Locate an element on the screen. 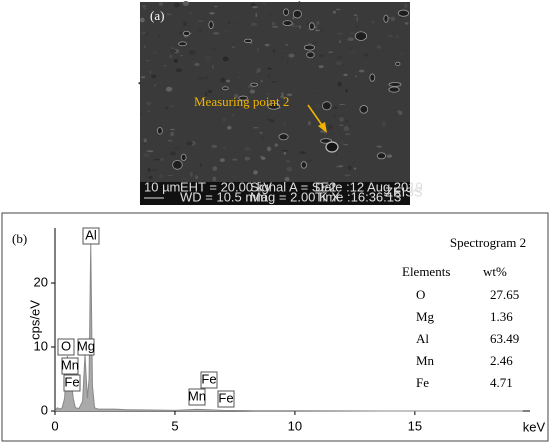 Image resolution: width=550 pixels, height=443 pixels. y-tick-label: 20 is located at coordinates (41, 281).